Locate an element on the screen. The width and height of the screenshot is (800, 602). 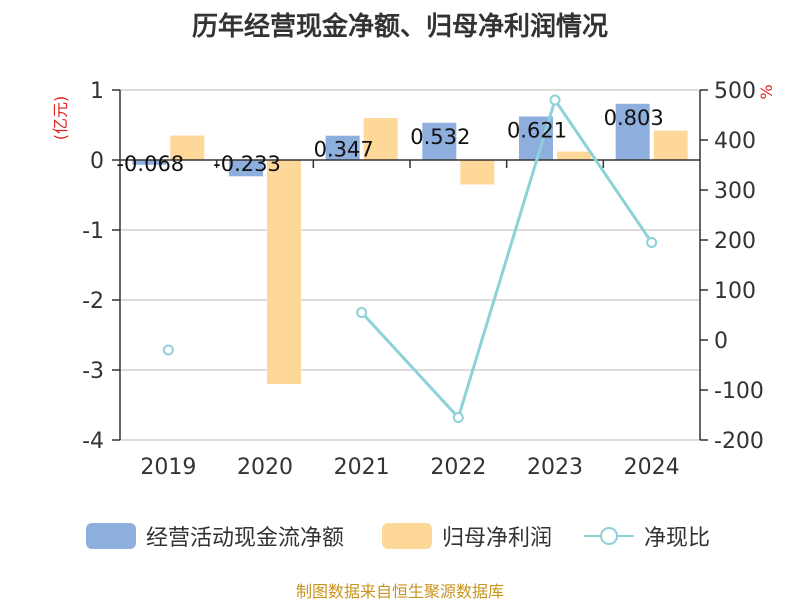
bar-net-profit-2024 is located at coordinates (670, 145).